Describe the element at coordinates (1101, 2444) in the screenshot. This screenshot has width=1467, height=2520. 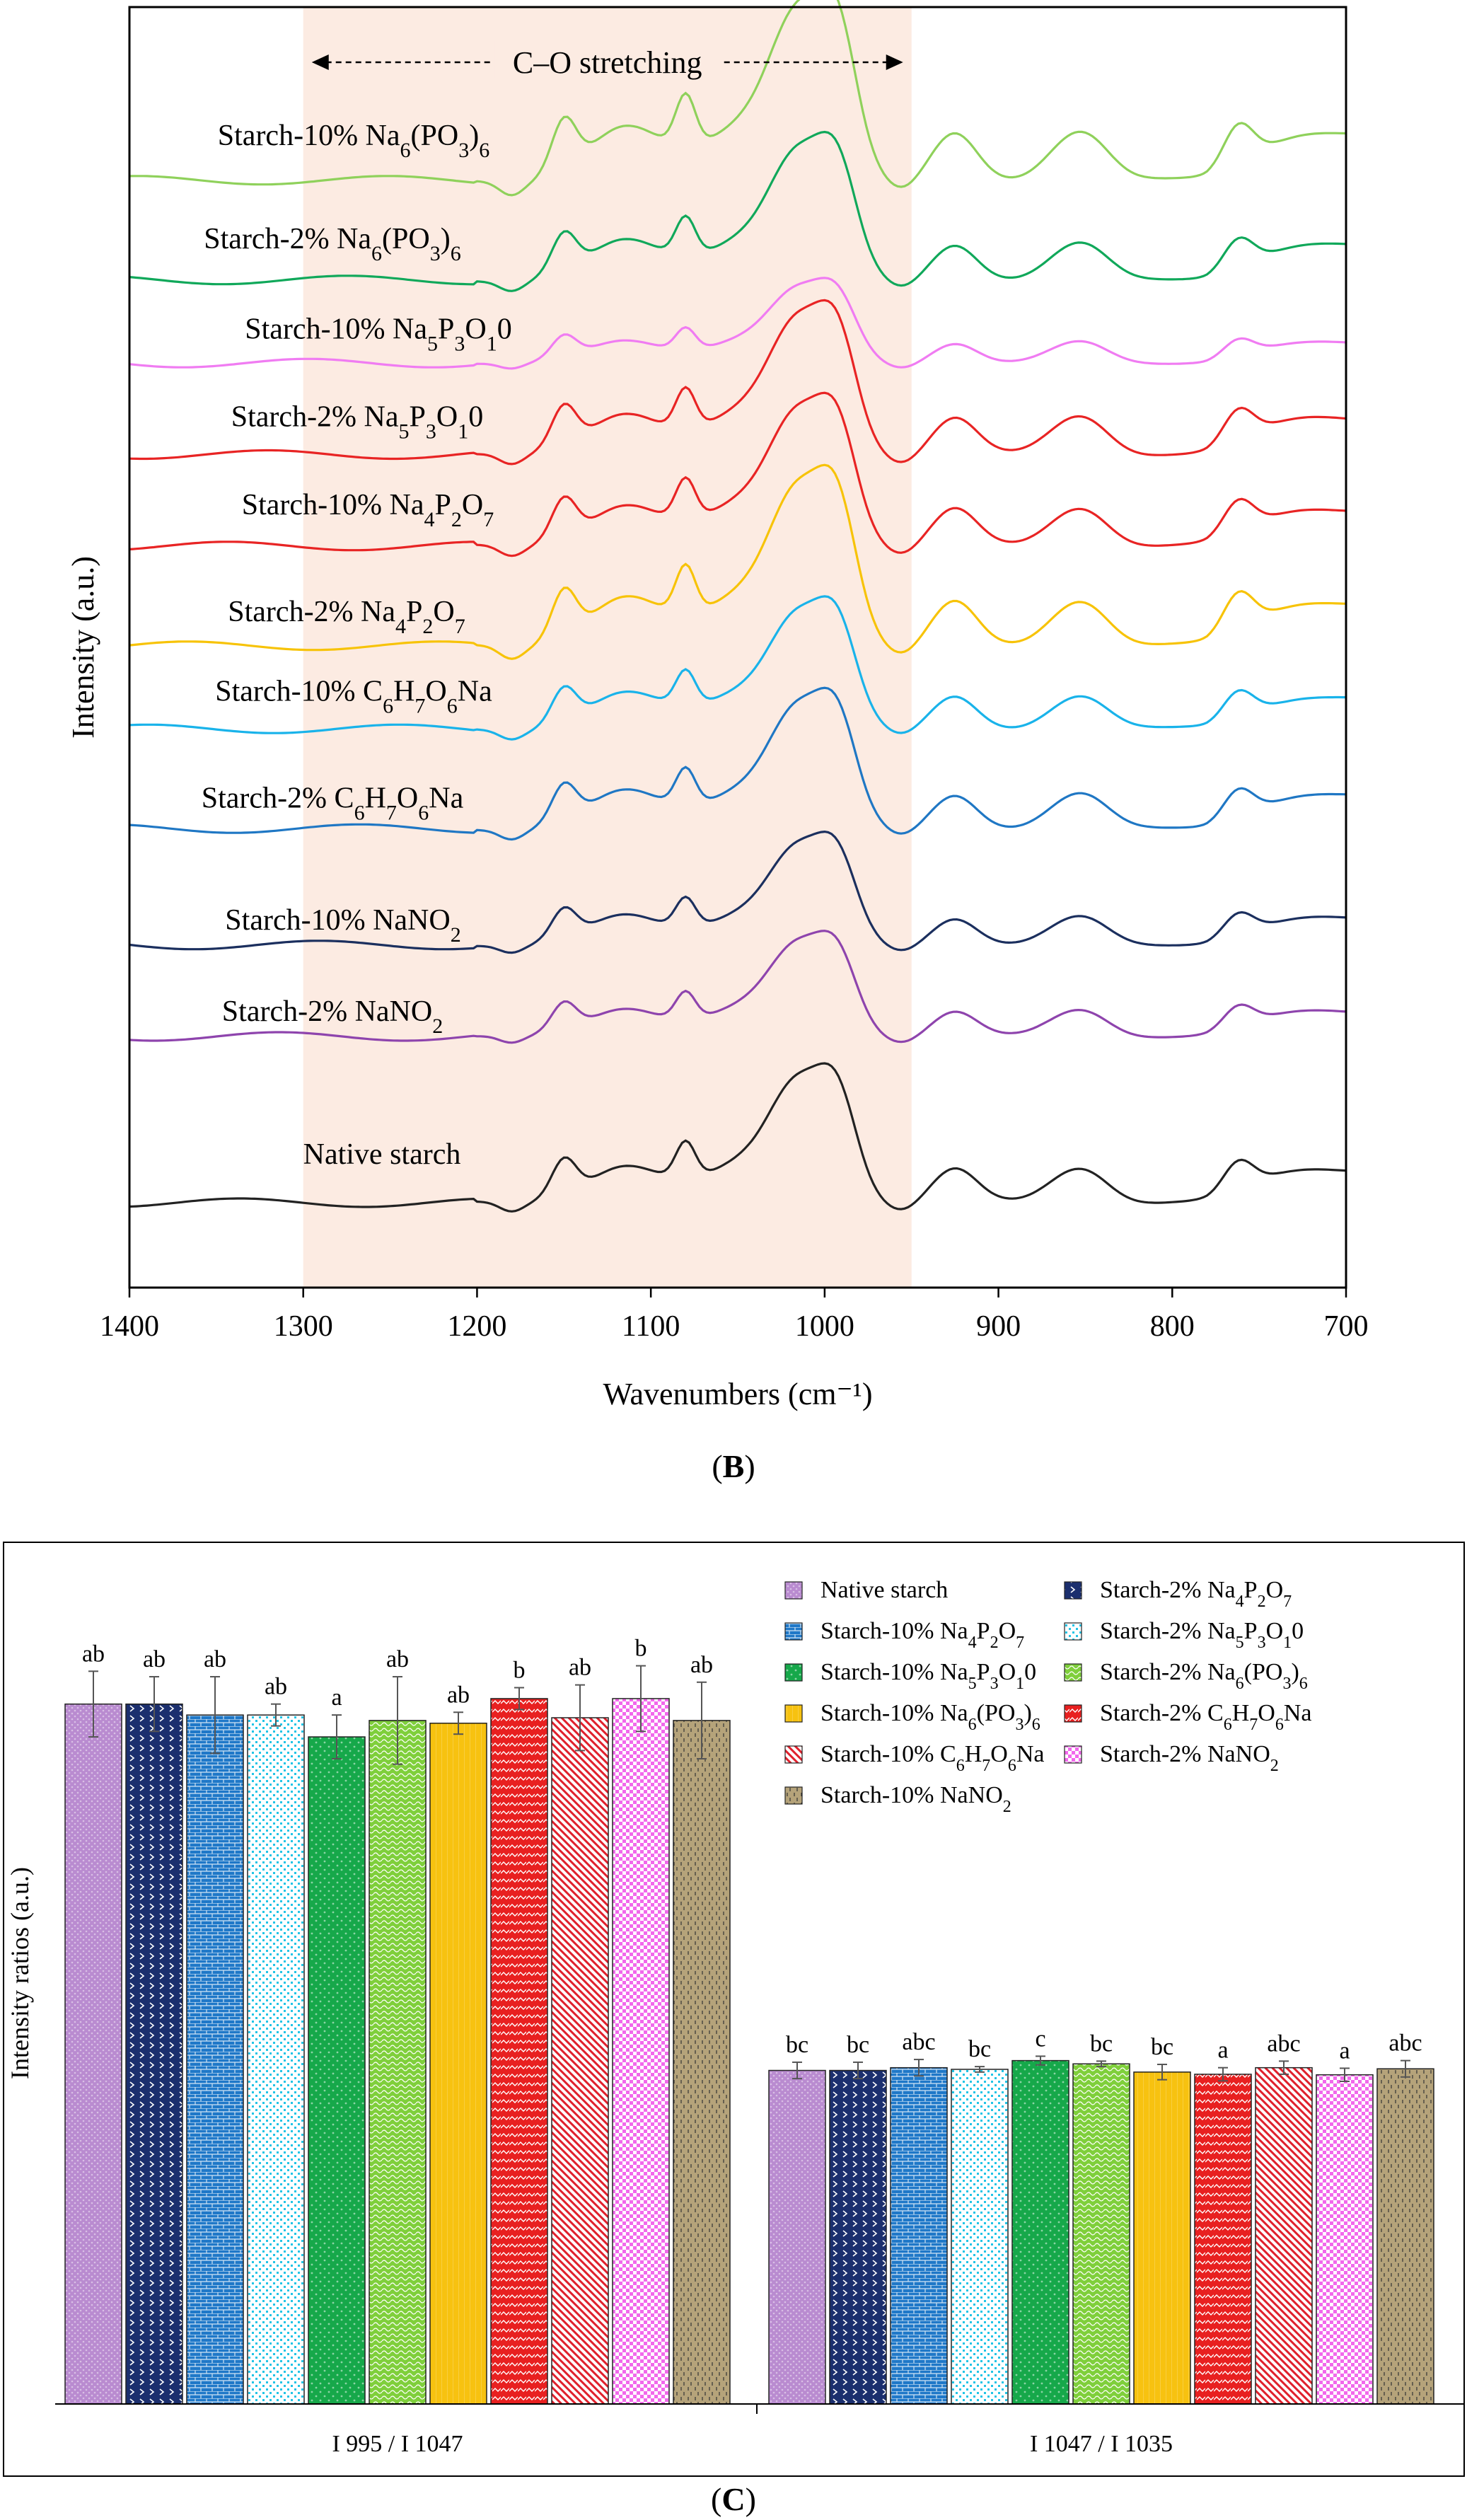
I see `category-label: I 1047 / I 1035` at that location.